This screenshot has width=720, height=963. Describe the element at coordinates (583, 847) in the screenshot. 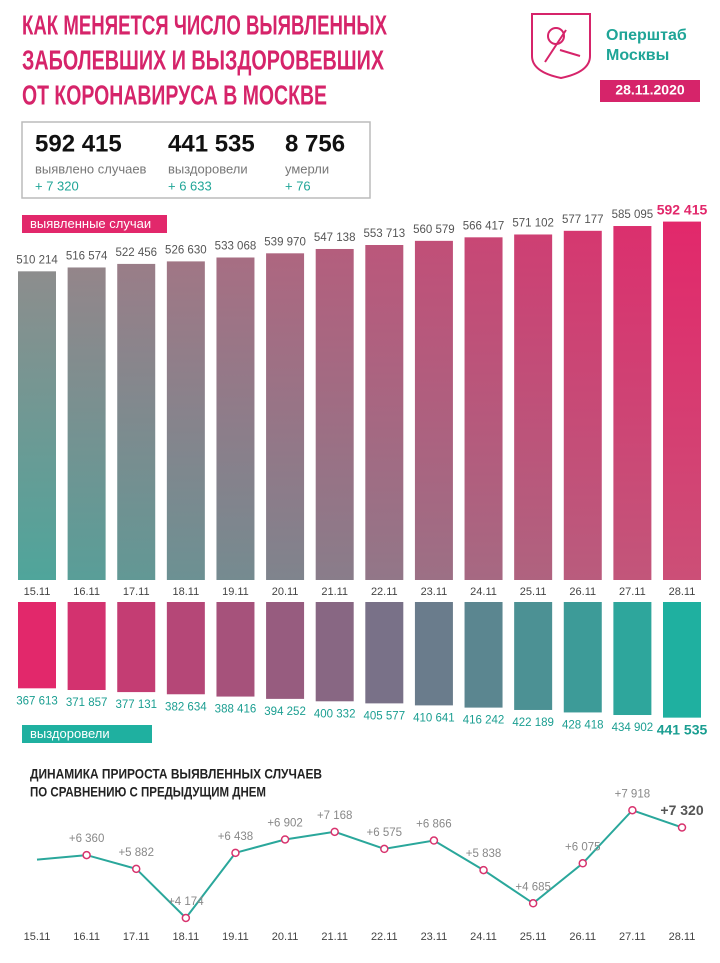

I see `value-label: +6 075` at that location.